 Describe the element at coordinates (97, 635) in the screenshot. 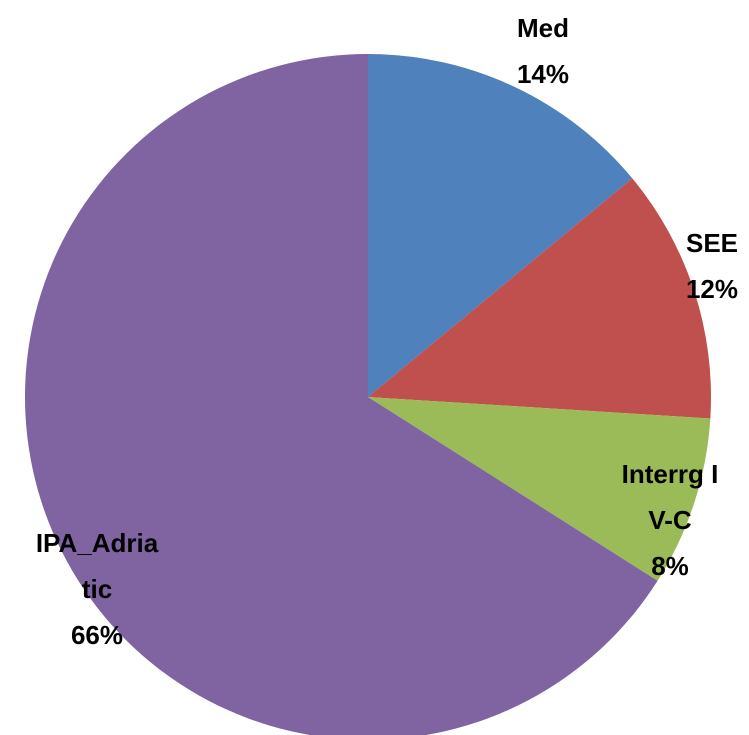

I see `percent-label: 66%` at that location.